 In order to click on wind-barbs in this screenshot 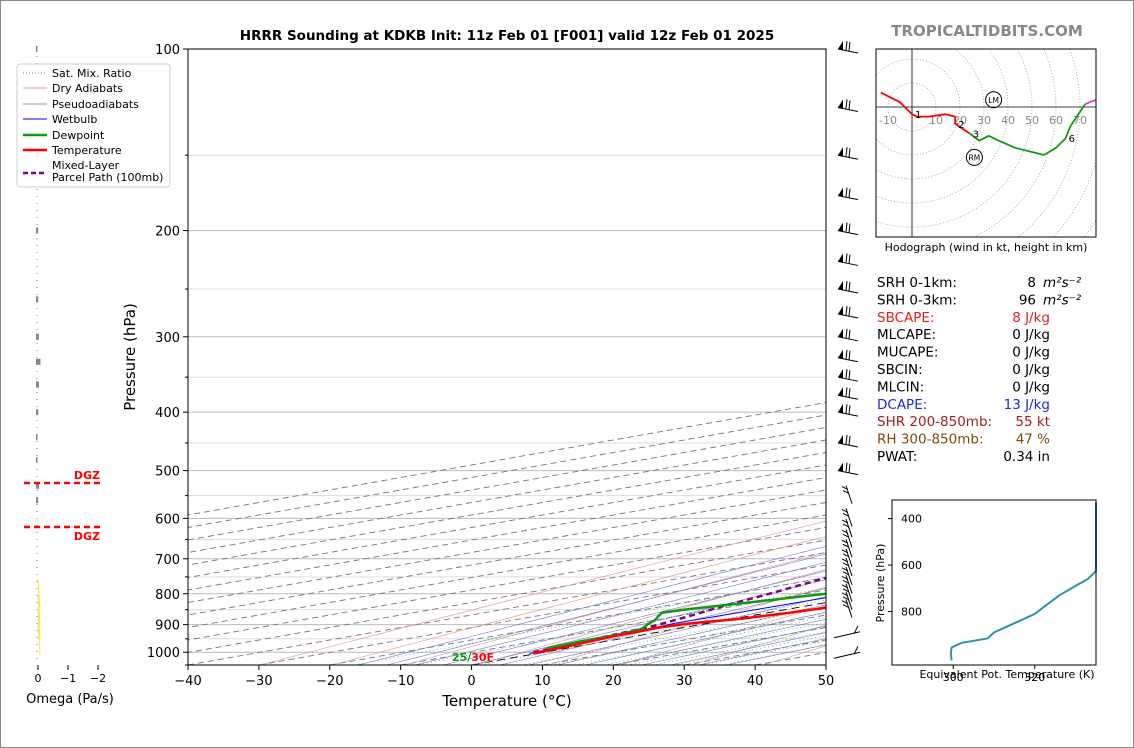, I will do `click(847, 349)`.